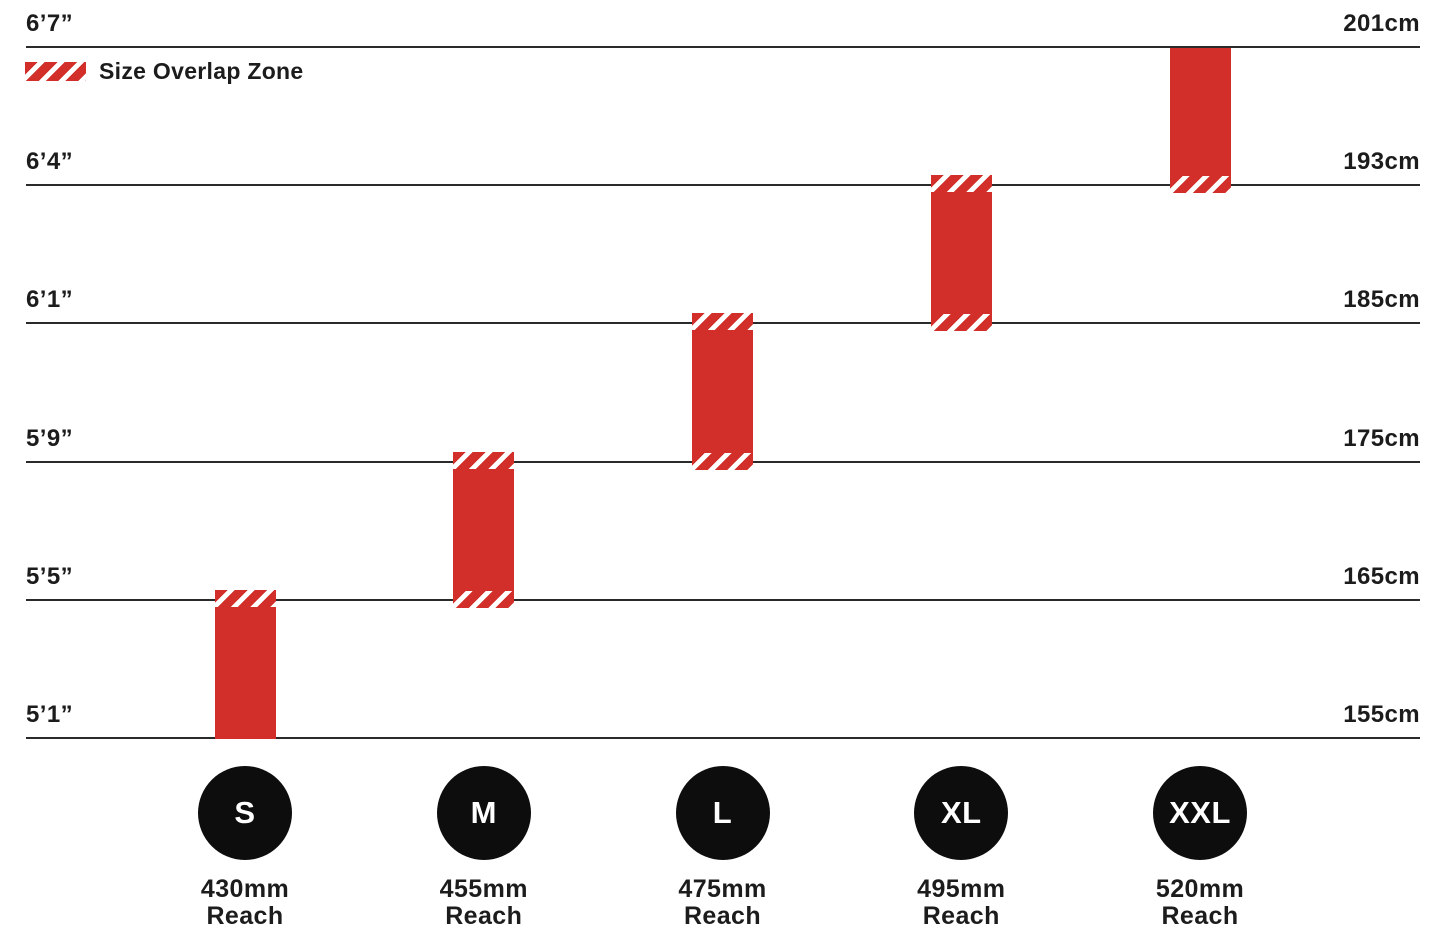 The height and width of the screenshot is (943, 1445). What do you see at coordinates (722, 889) in the screenshot?
I see `reach-value: 475mm` at bounding box center [722, 889].